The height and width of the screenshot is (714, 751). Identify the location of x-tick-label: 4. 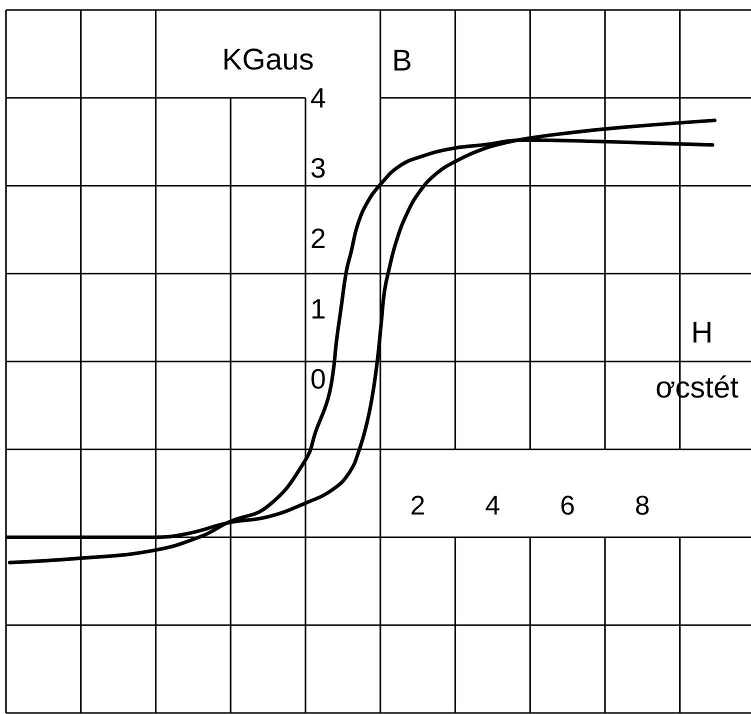
(492, 505).